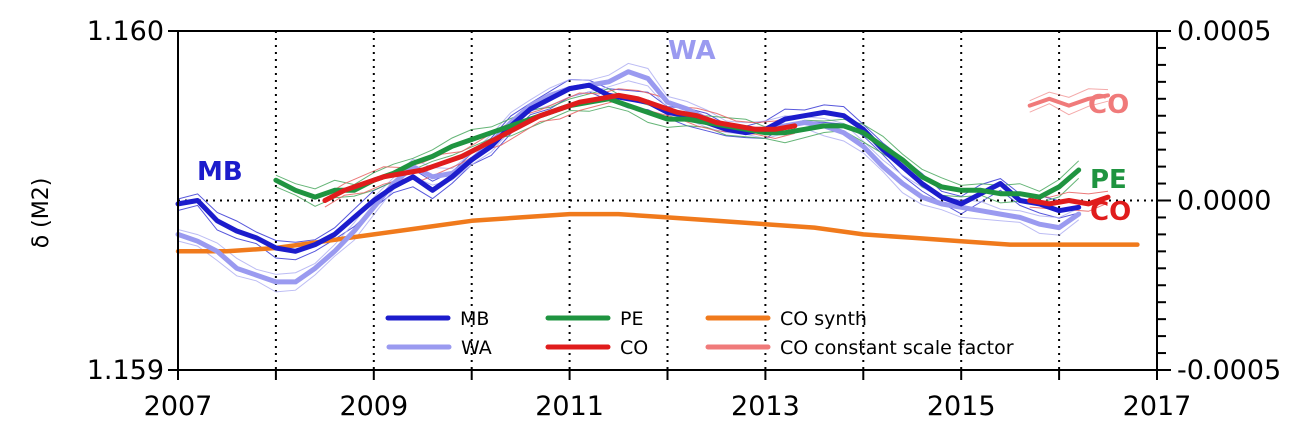 This screenshot has height=448, width=1307. I want to click on x-tick-label: 2011, so click(569, 406).